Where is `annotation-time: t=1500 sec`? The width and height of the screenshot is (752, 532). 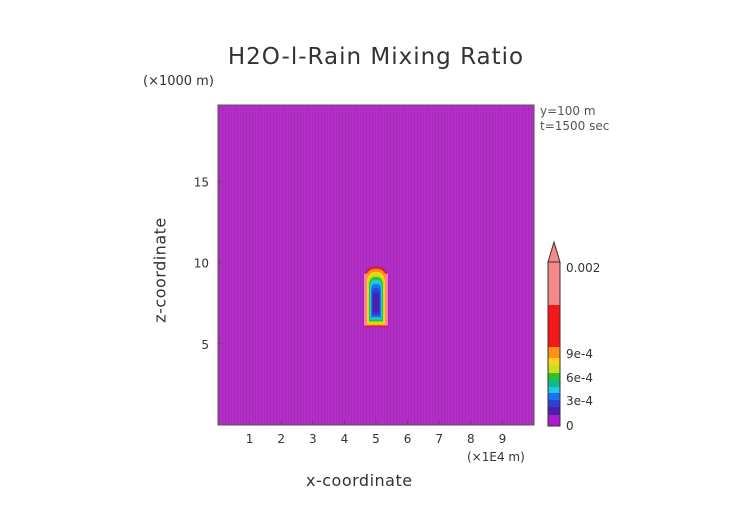
annotation-time: t=1500 sec is located at coordinates (575, 126).